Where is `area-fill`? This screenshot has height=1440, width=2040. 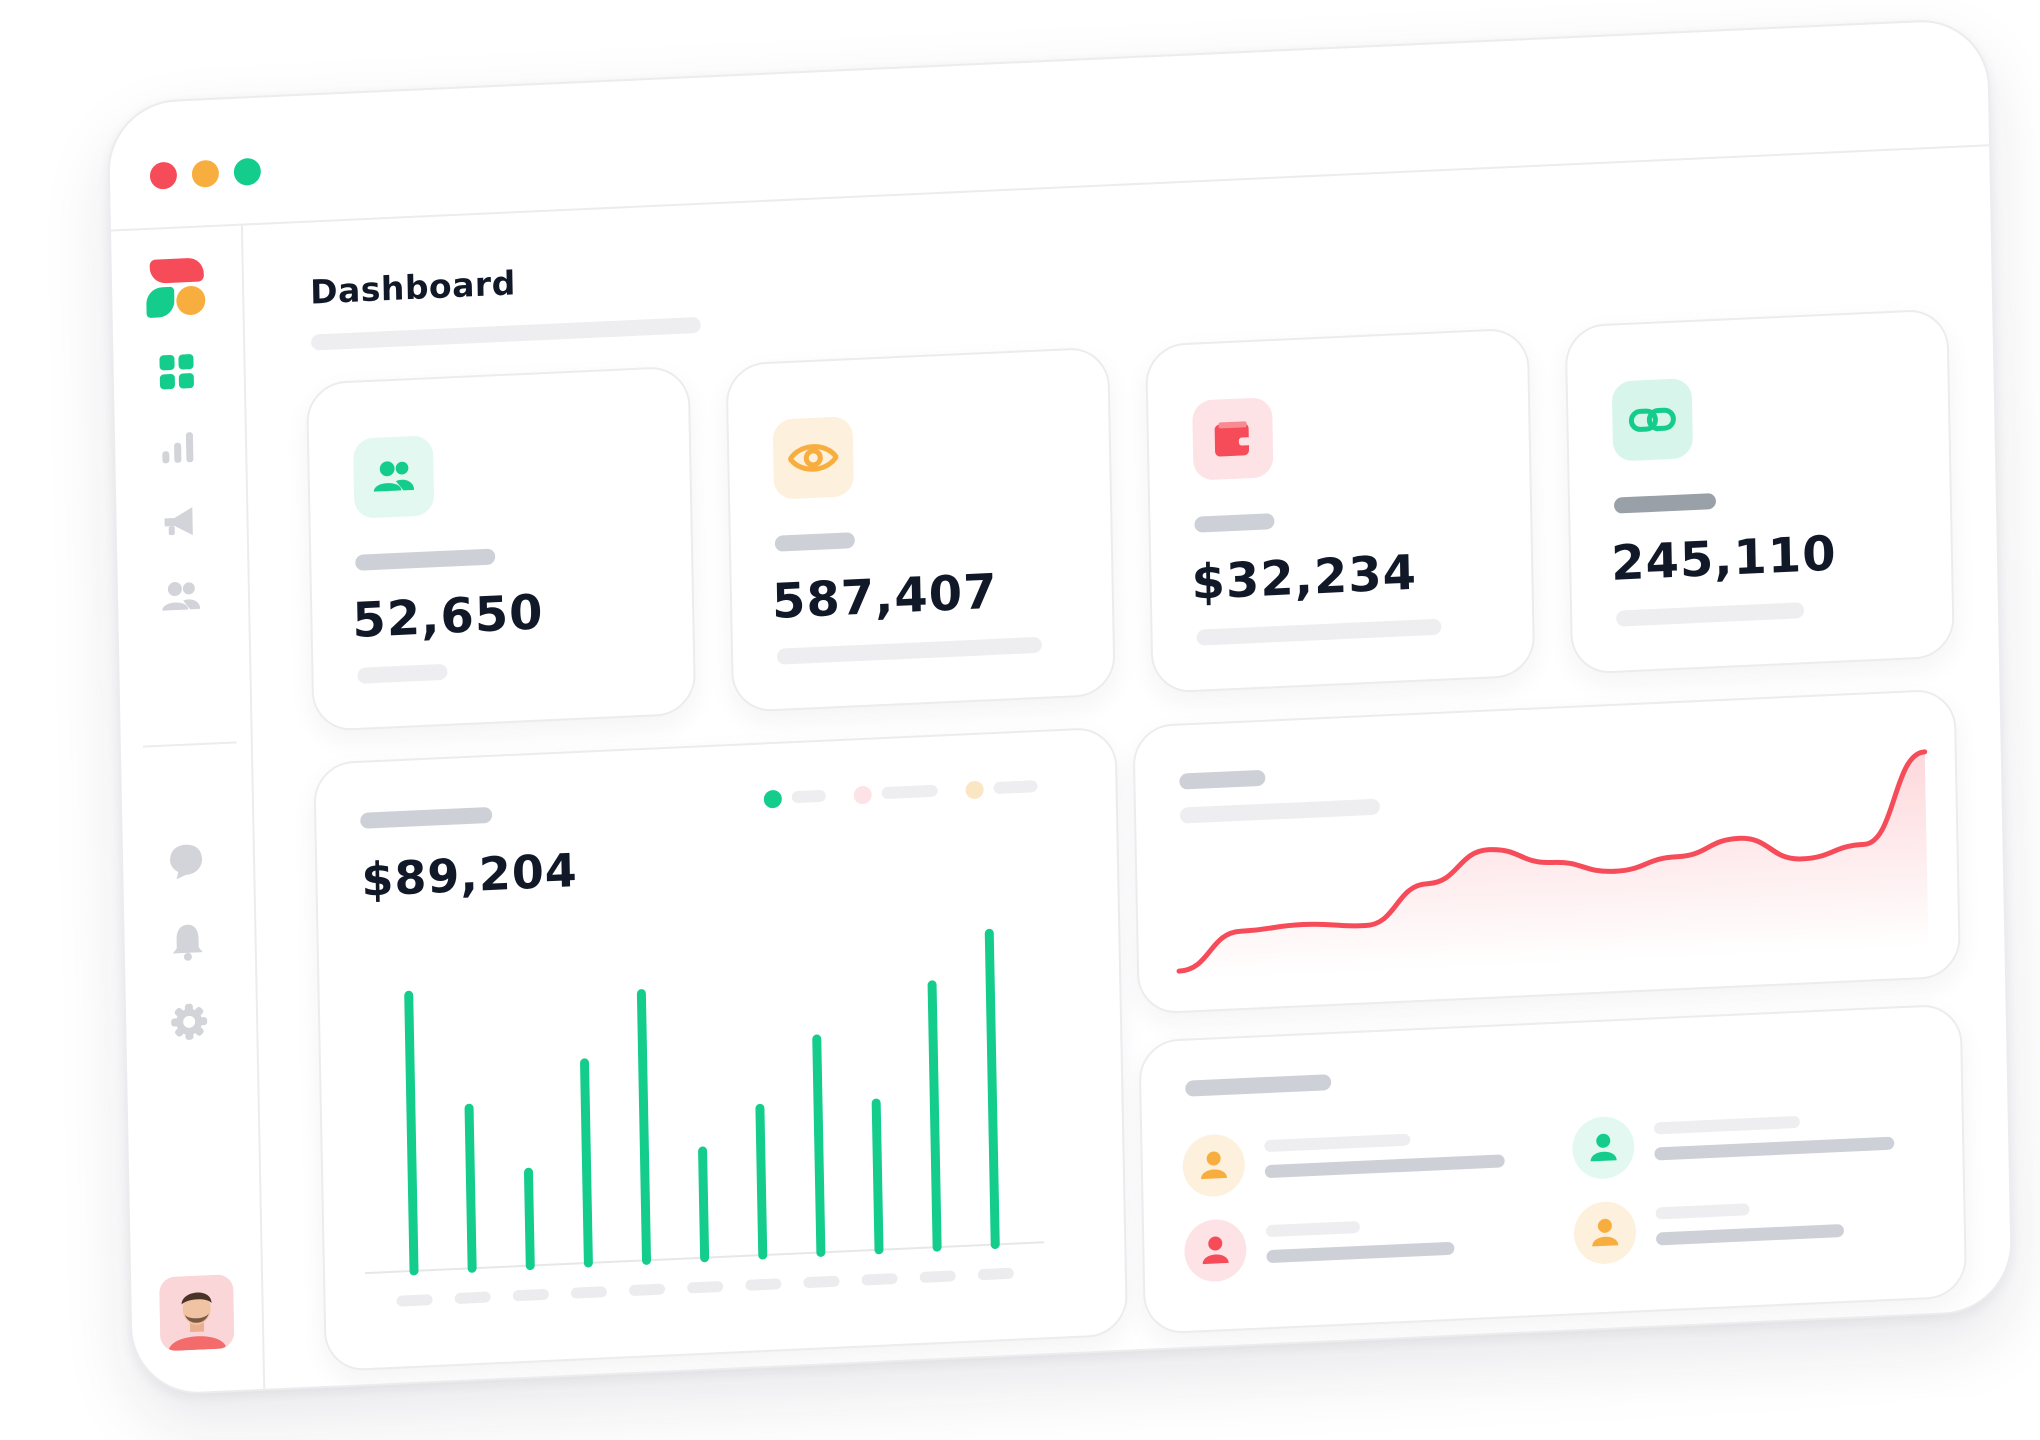
area-fill is located at coordinates (1554, 866).